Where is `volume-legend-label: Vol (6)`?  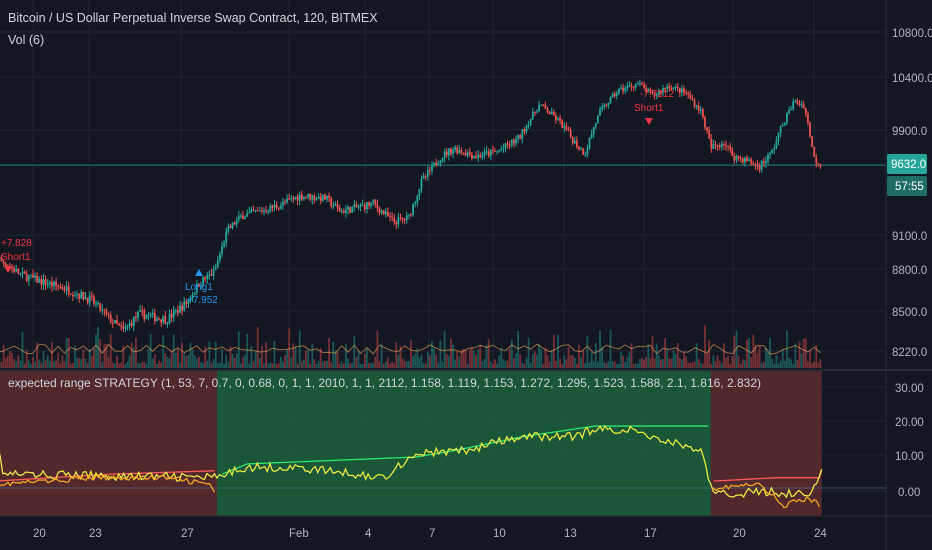 volume-legend-label: Vol (6) is located at coordinates (26, 40).